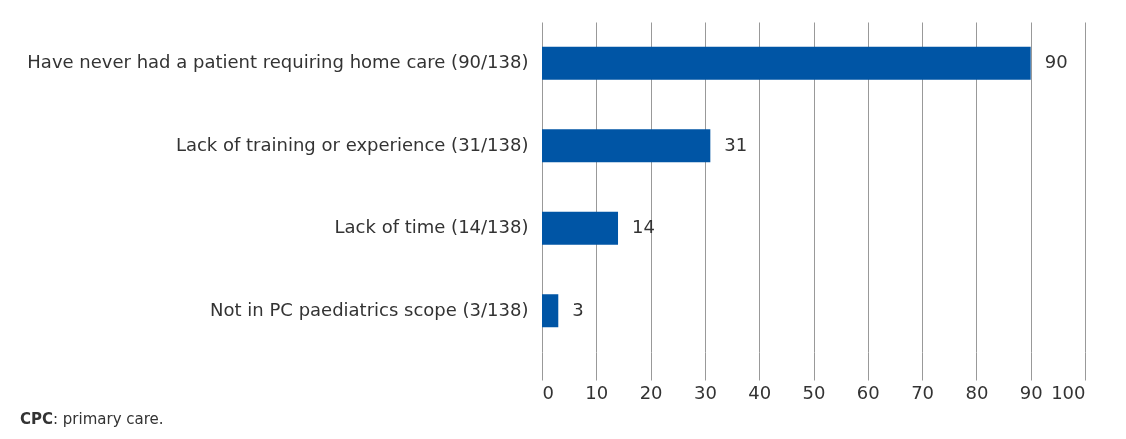 The height and width of the screenshot is (439, 1126). What do you see at coordinates (977, 392) in the screenshot?
I see `x-tick-label: 80` at bounding box center [977, 392].